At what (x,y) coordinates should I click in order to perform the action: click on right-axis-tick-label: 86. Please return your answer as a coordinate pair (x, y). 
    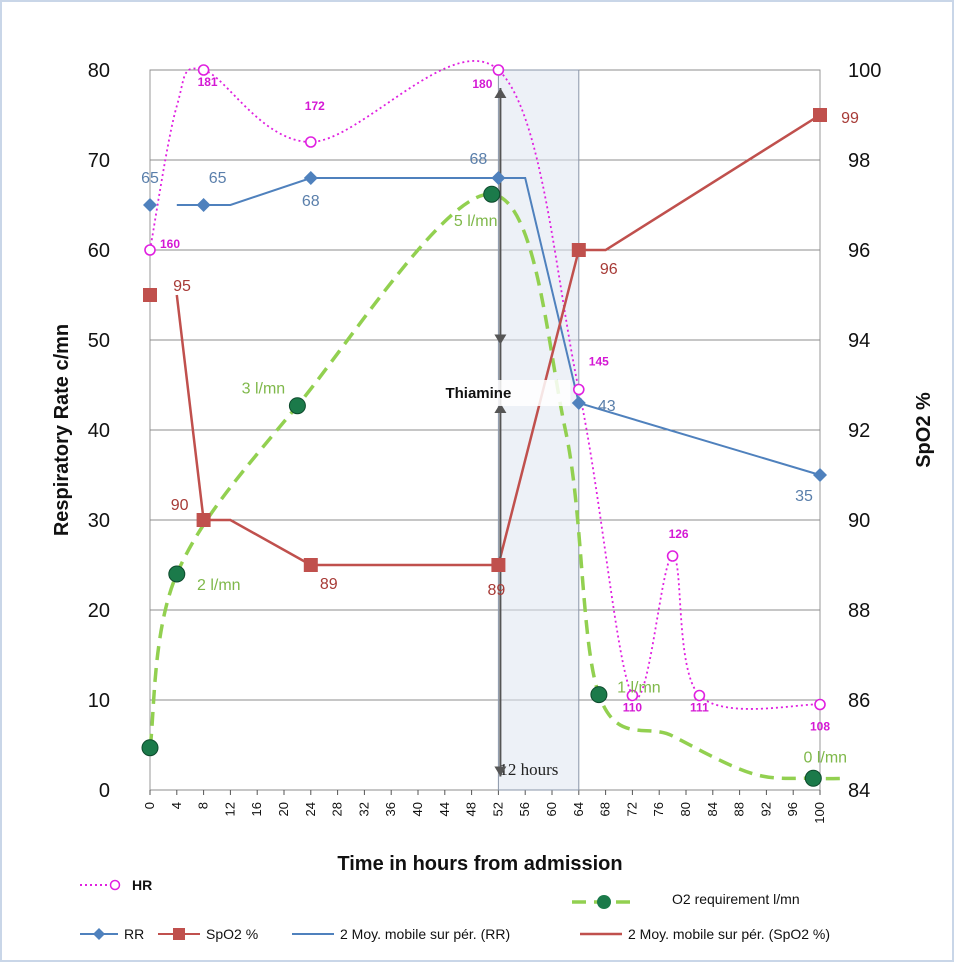
    Looking at the image, I should click on (859, 701).